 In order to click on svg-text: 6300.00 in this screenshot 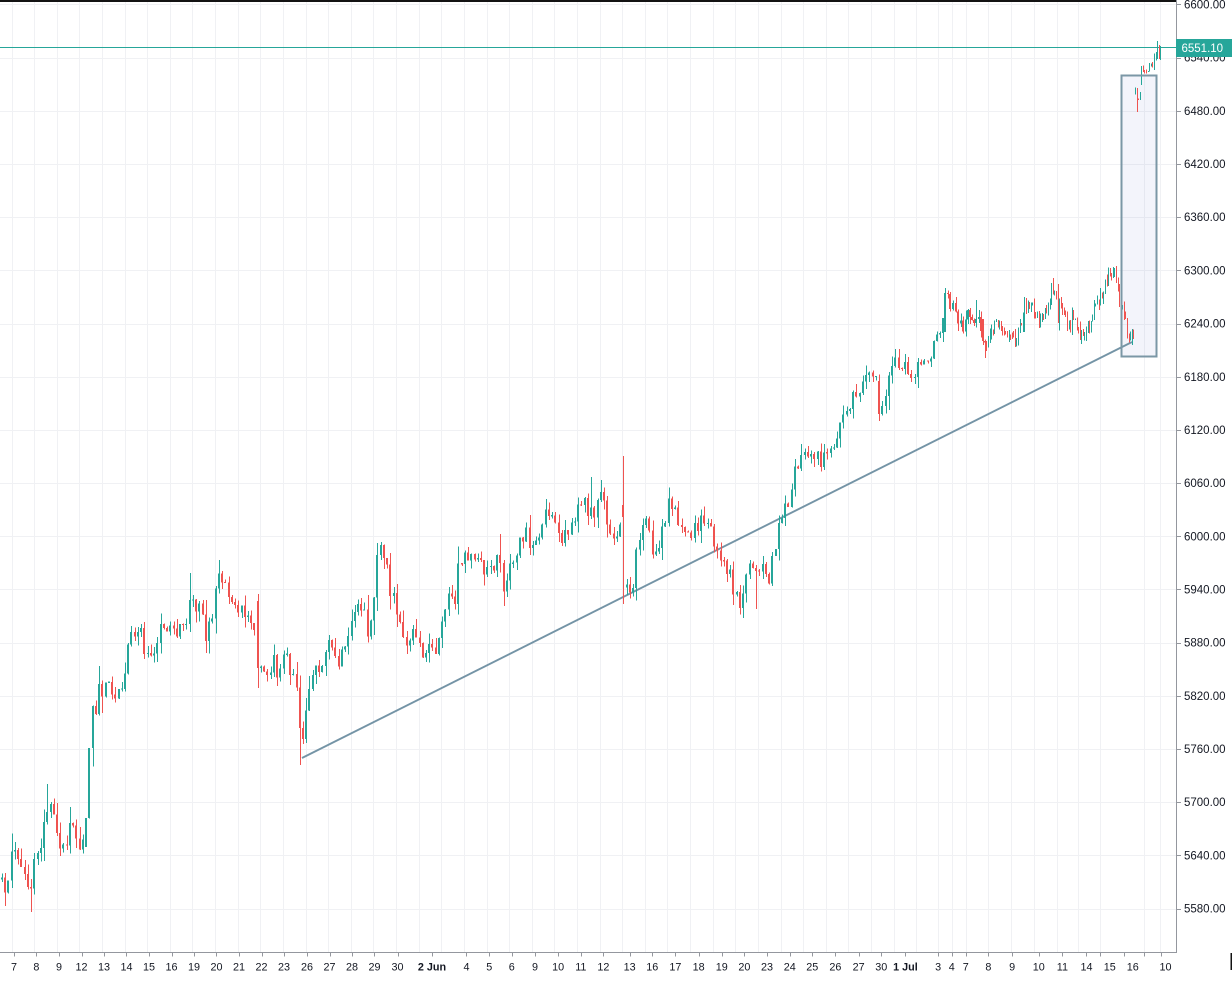, I will do `click(1205, 271)`.